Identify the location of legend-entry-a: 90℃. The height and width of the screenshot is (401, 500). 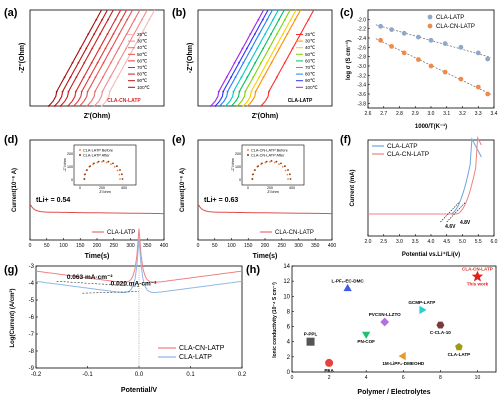
(142, 80).